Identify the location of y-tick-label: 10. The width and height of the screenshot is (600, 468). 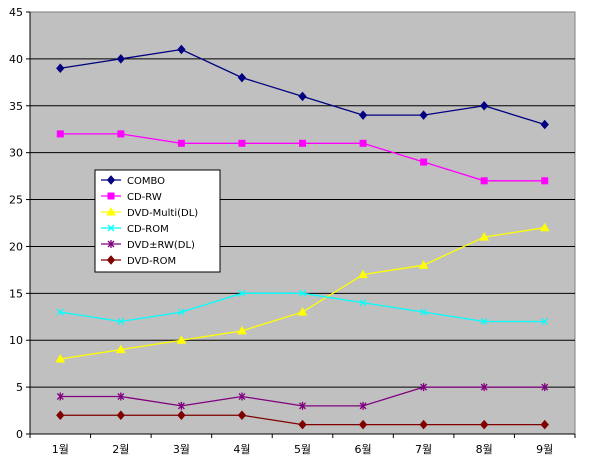
(16, 340).